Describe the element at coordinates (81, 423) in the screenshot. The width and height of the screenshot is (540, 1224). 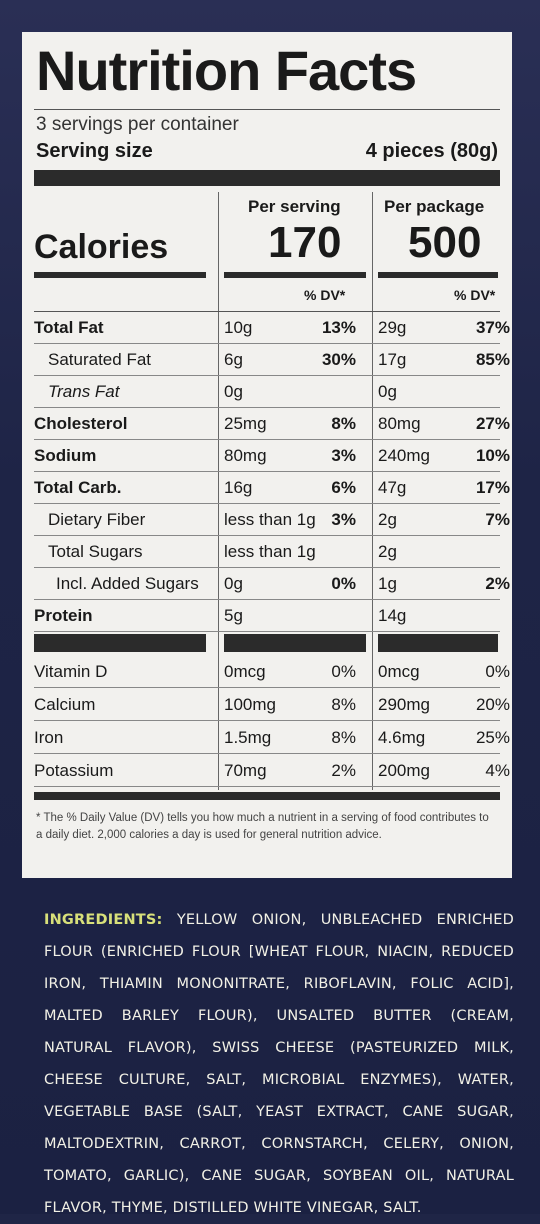
I see `nutrient-name: Cholesterol` at that location.